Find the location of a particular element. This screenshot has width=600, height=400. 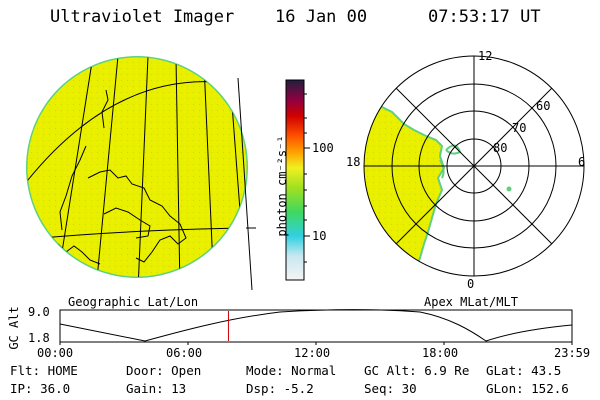

altitude-tick-high: 9.0 is located at coordinates (39, 312).